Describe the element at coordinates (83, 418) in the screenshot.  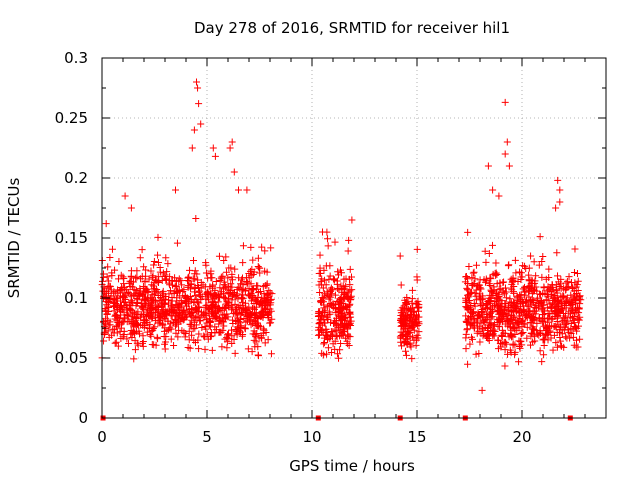
I see `y-tick-label: 0` at that location.